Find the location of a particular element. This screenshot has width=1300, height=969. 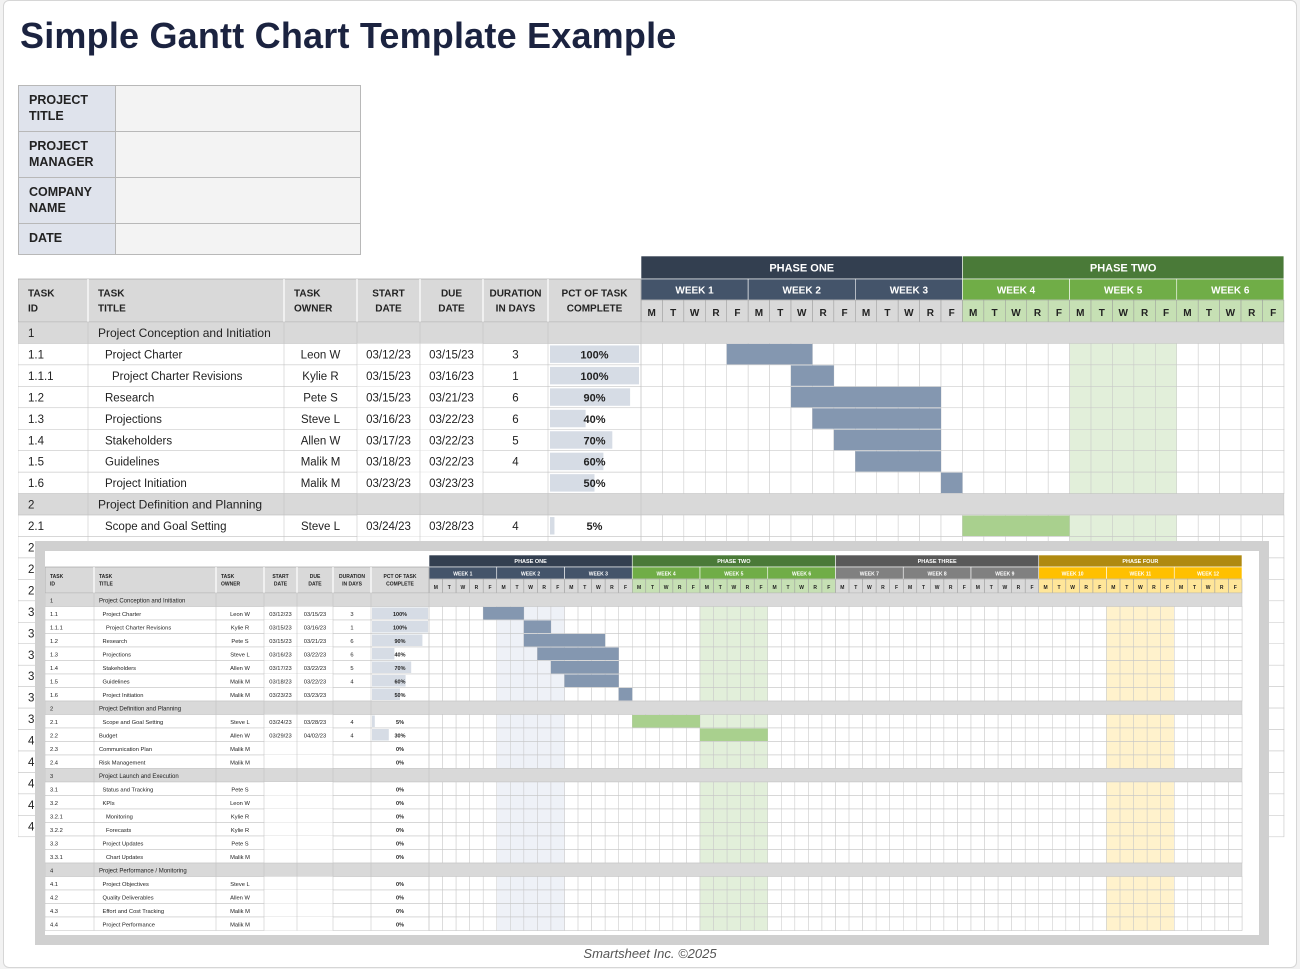

date-field is located at coordinates (238, 239).